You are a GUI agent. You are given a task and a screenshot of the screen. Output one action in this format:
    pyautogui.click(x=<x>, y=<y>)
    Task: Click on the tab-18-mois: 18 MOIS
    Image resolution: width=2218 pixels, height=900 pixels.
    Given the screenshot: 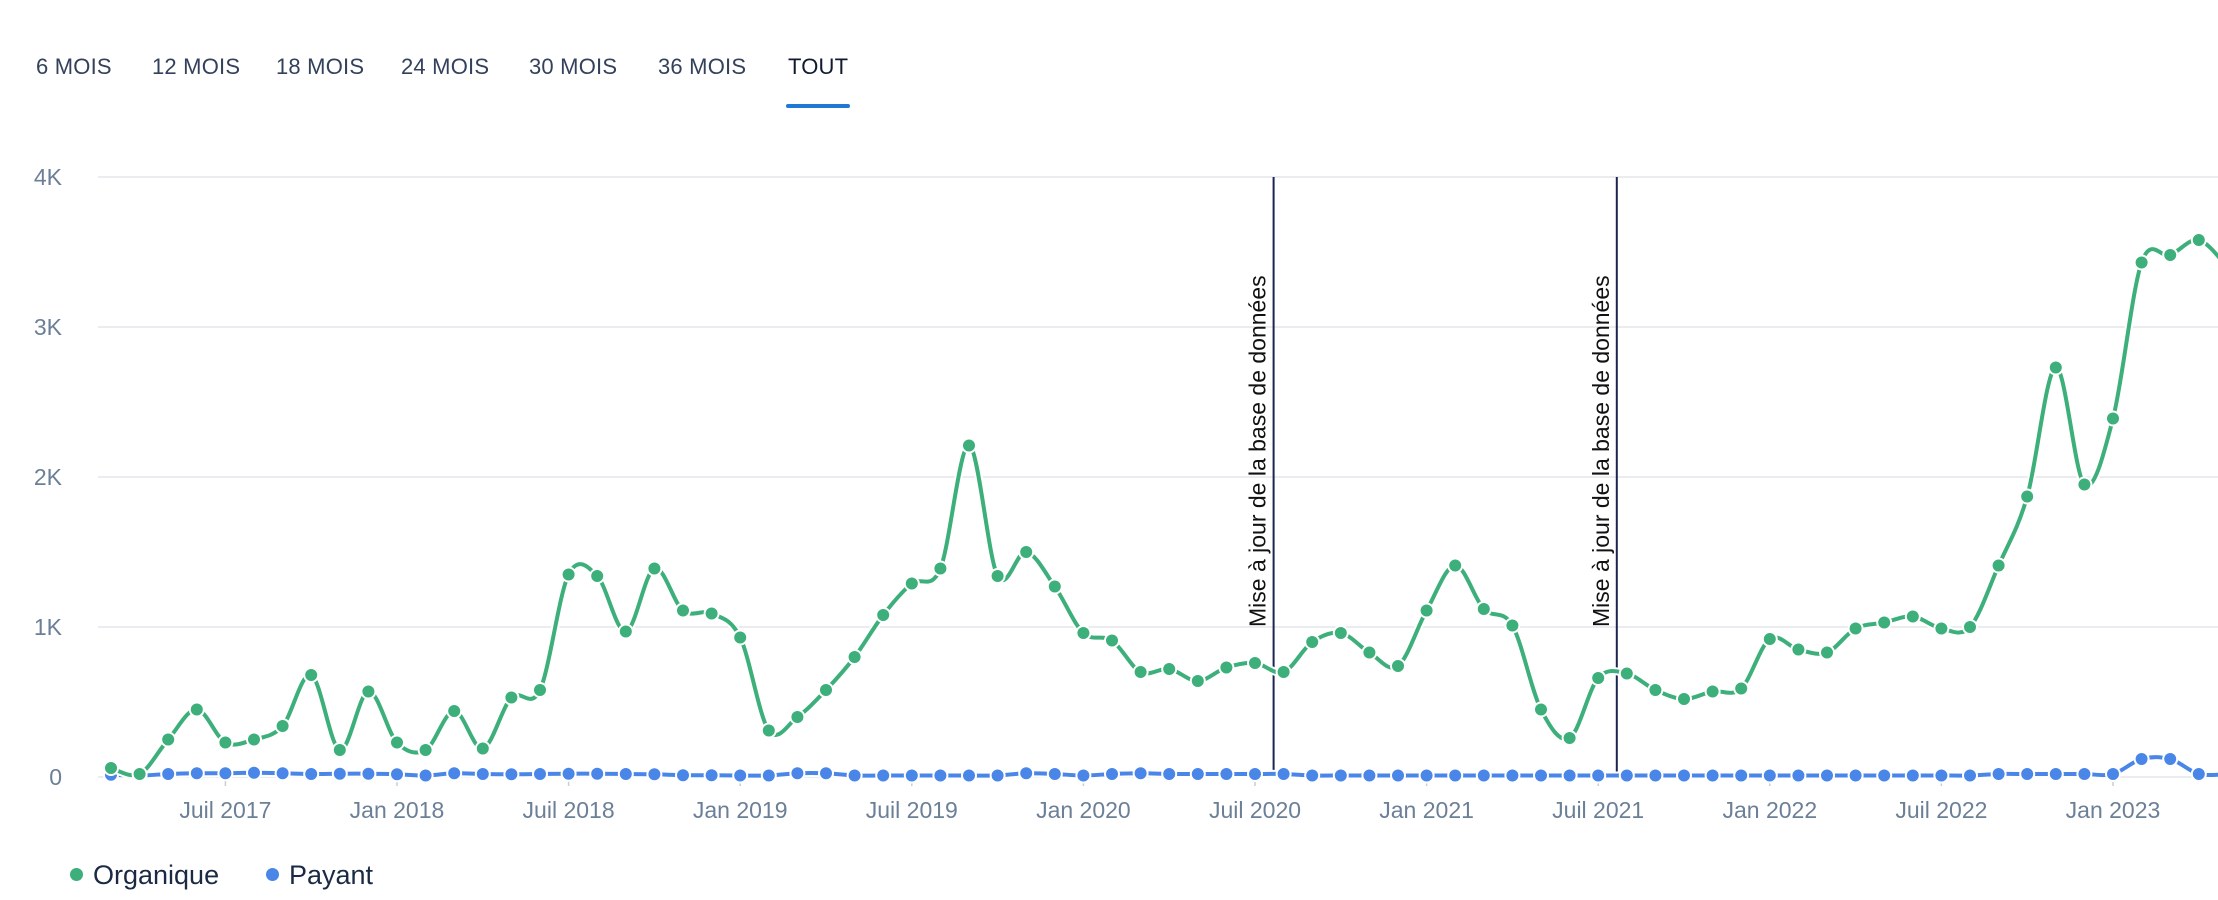 What is the action you would take?
    pyautogui.click(x=320, y=66)
    